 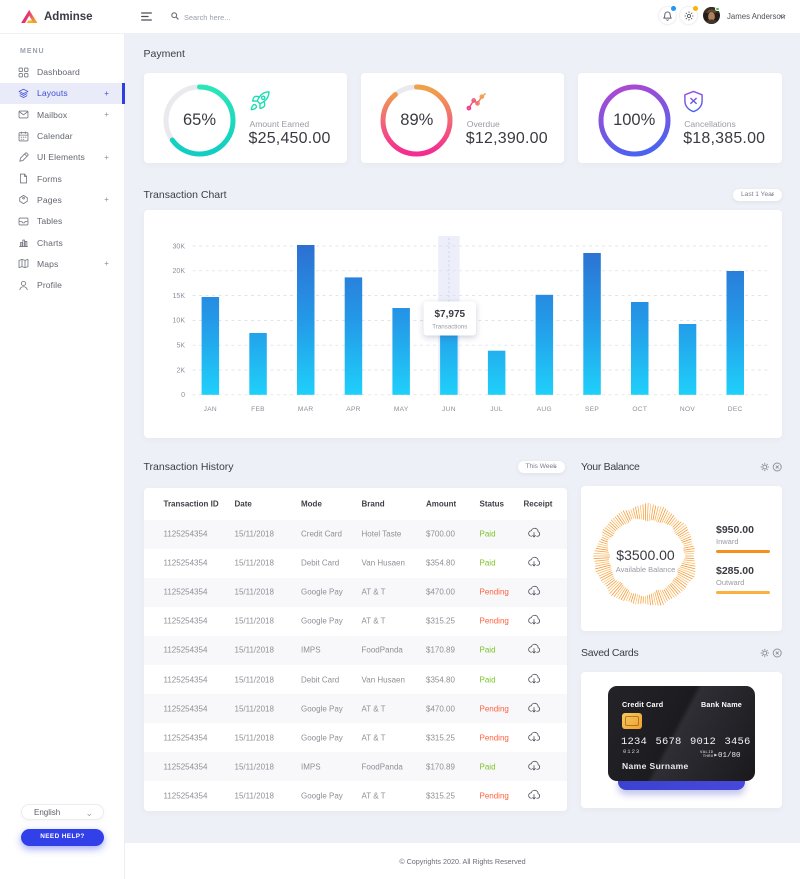 What do you see at coordinates (496, 409) in the screenshot?
I see `svg-text: JUL` at bounding box center [496, 409].